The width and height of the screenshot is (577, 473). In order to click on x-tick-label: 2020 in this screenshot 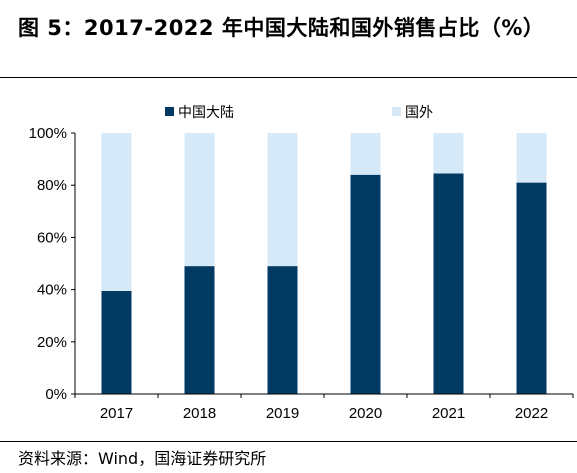, I will do `click(365, 413)`.